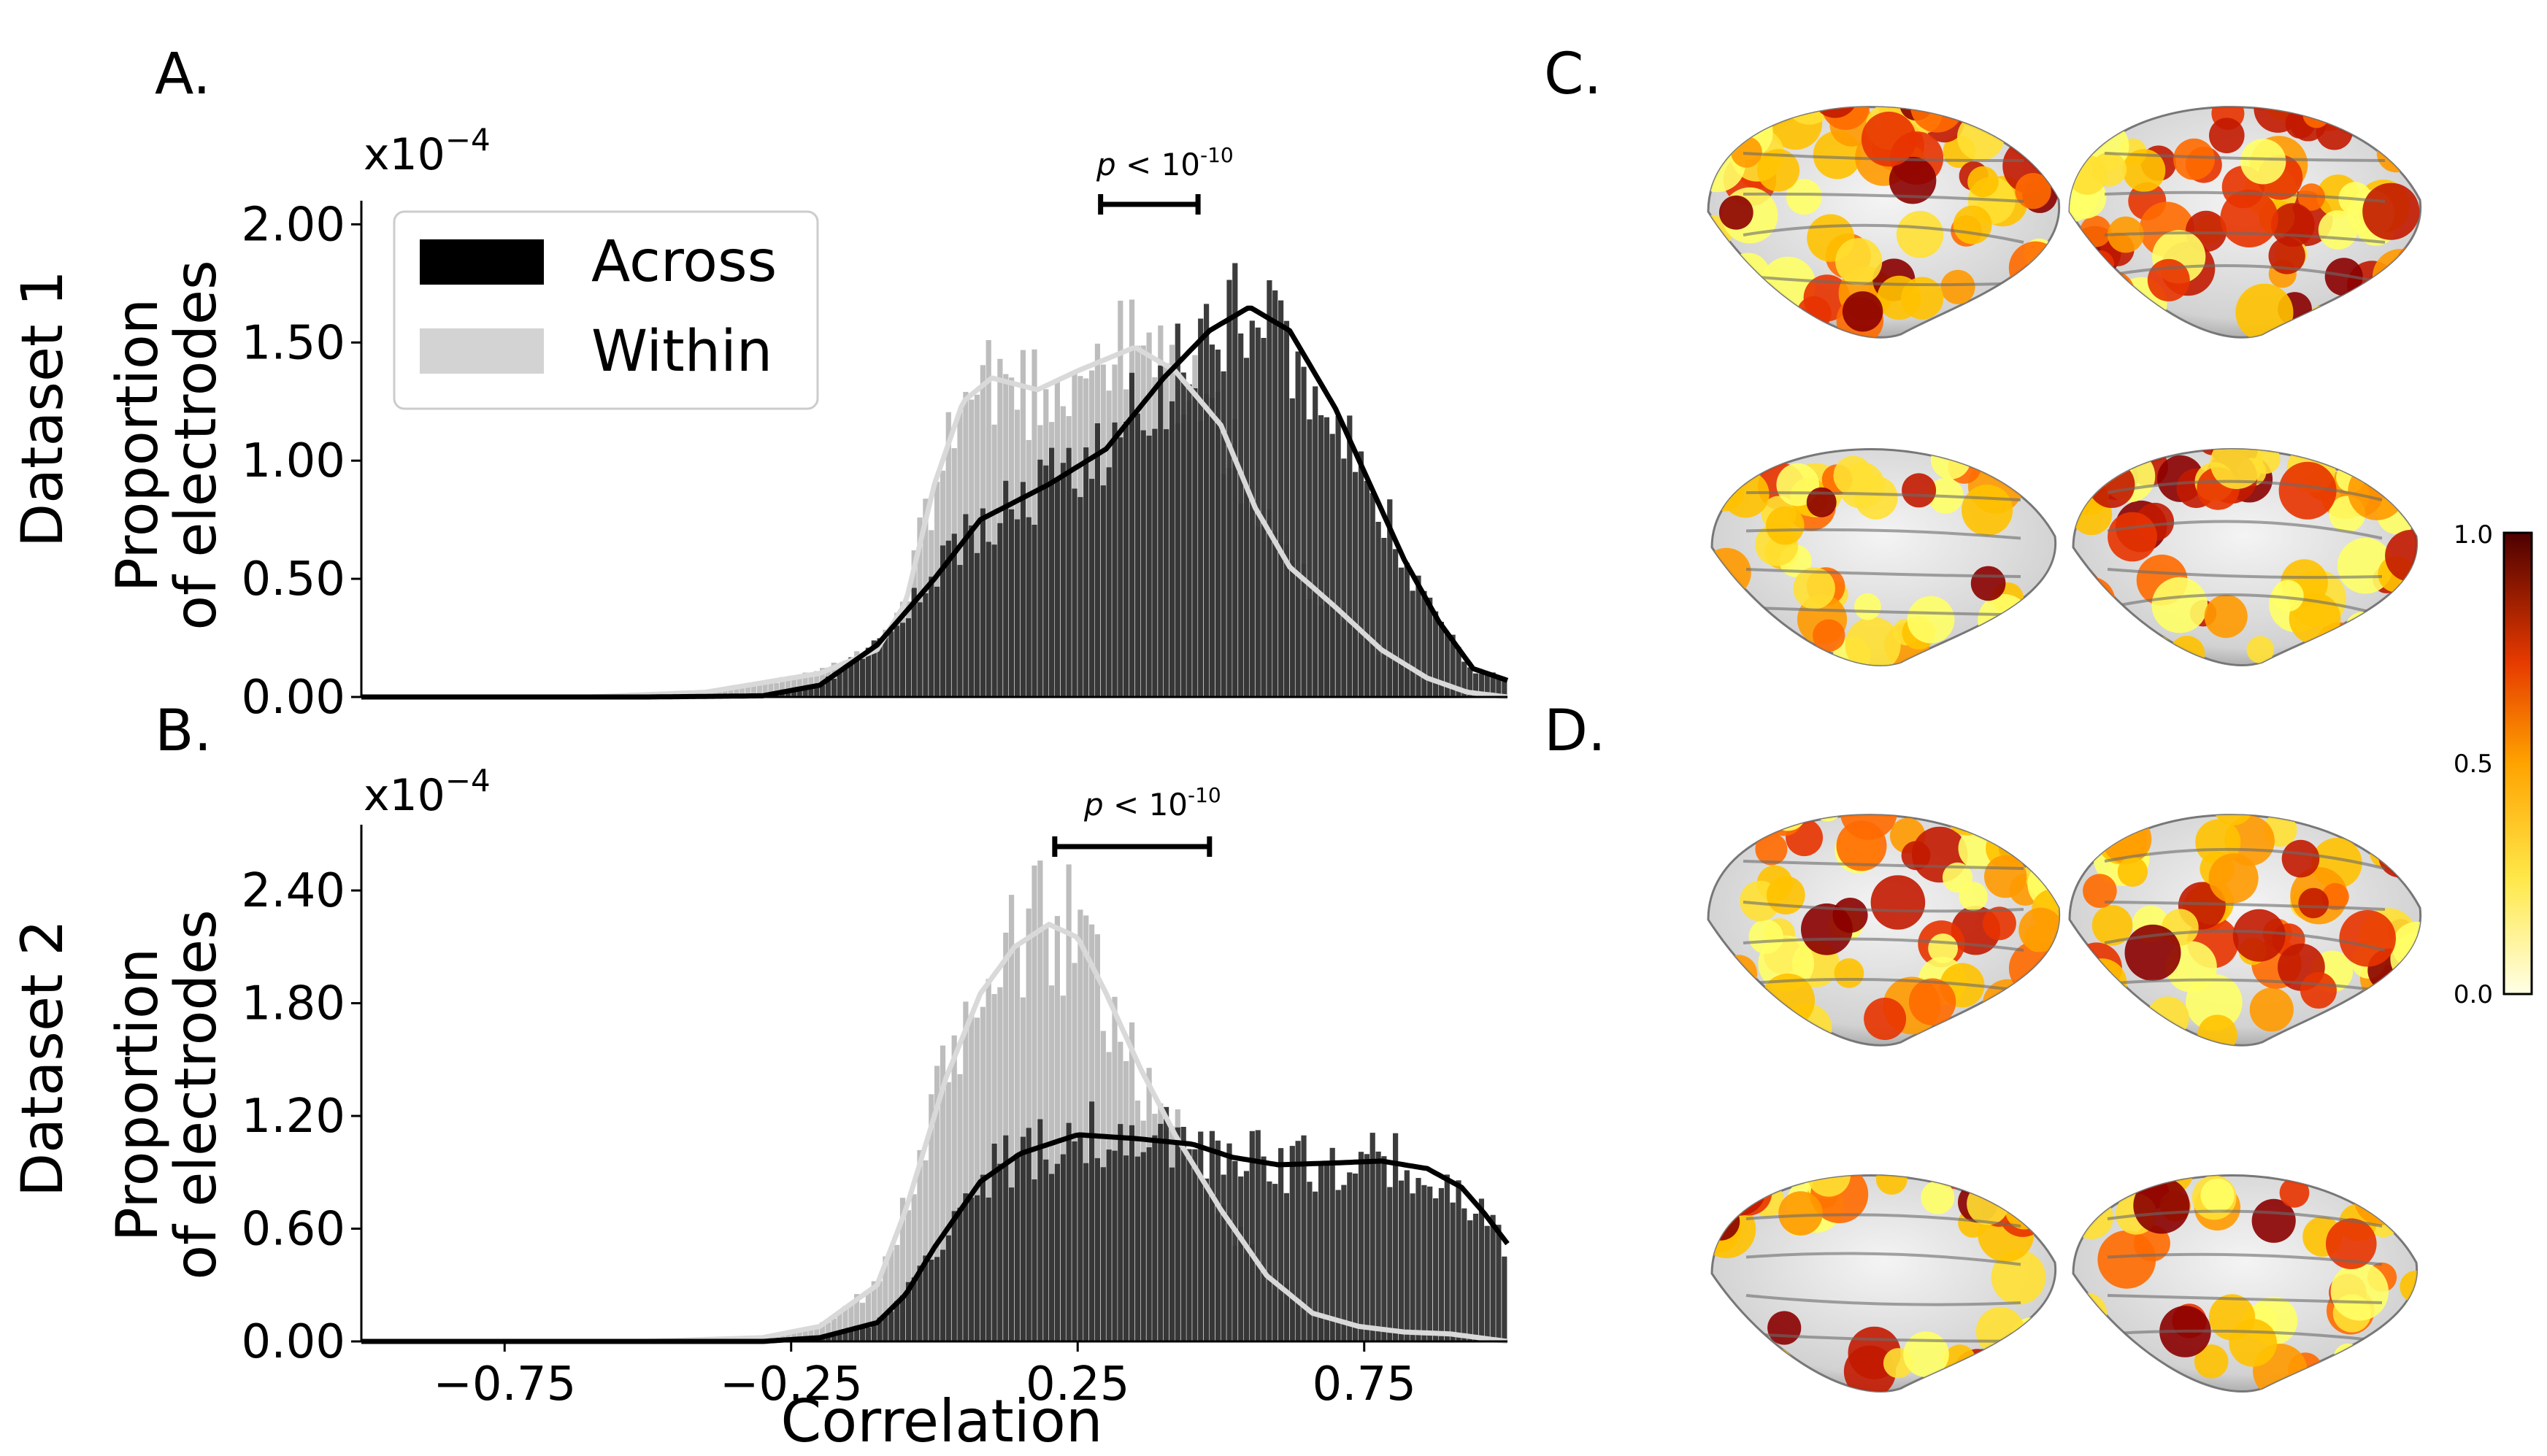 This screenshot has height=1456, width=2547. I want to click on scale-label-b: x10−4, so click(428, 792).